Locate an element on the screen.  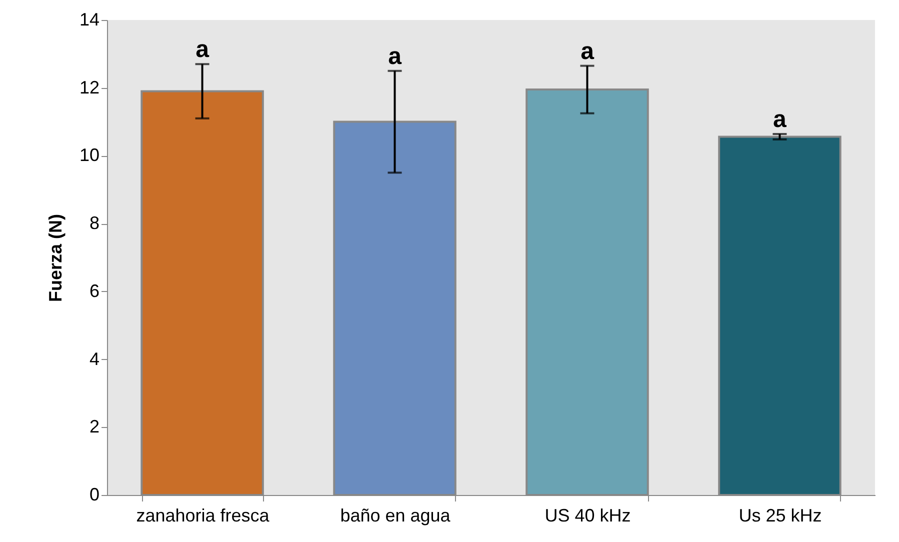
y-tick-label: 0 is located at coordinates (94, 494).